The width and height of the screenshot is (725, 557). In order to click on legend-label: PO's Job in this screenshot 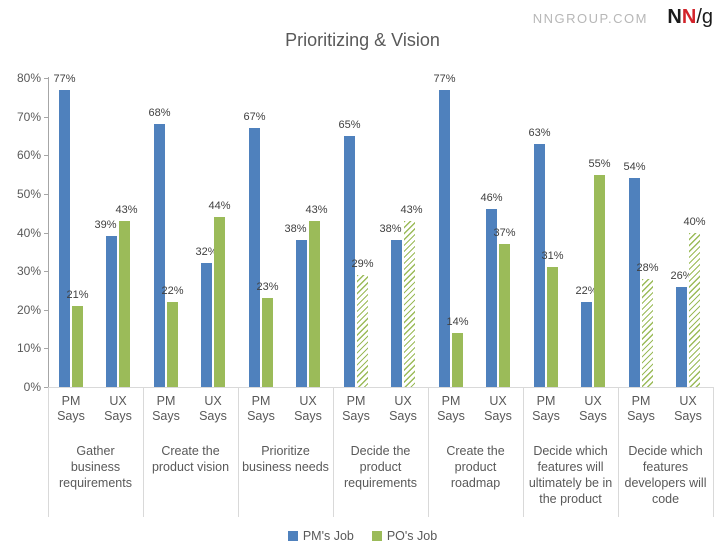, I will do `click(412, 536)`.